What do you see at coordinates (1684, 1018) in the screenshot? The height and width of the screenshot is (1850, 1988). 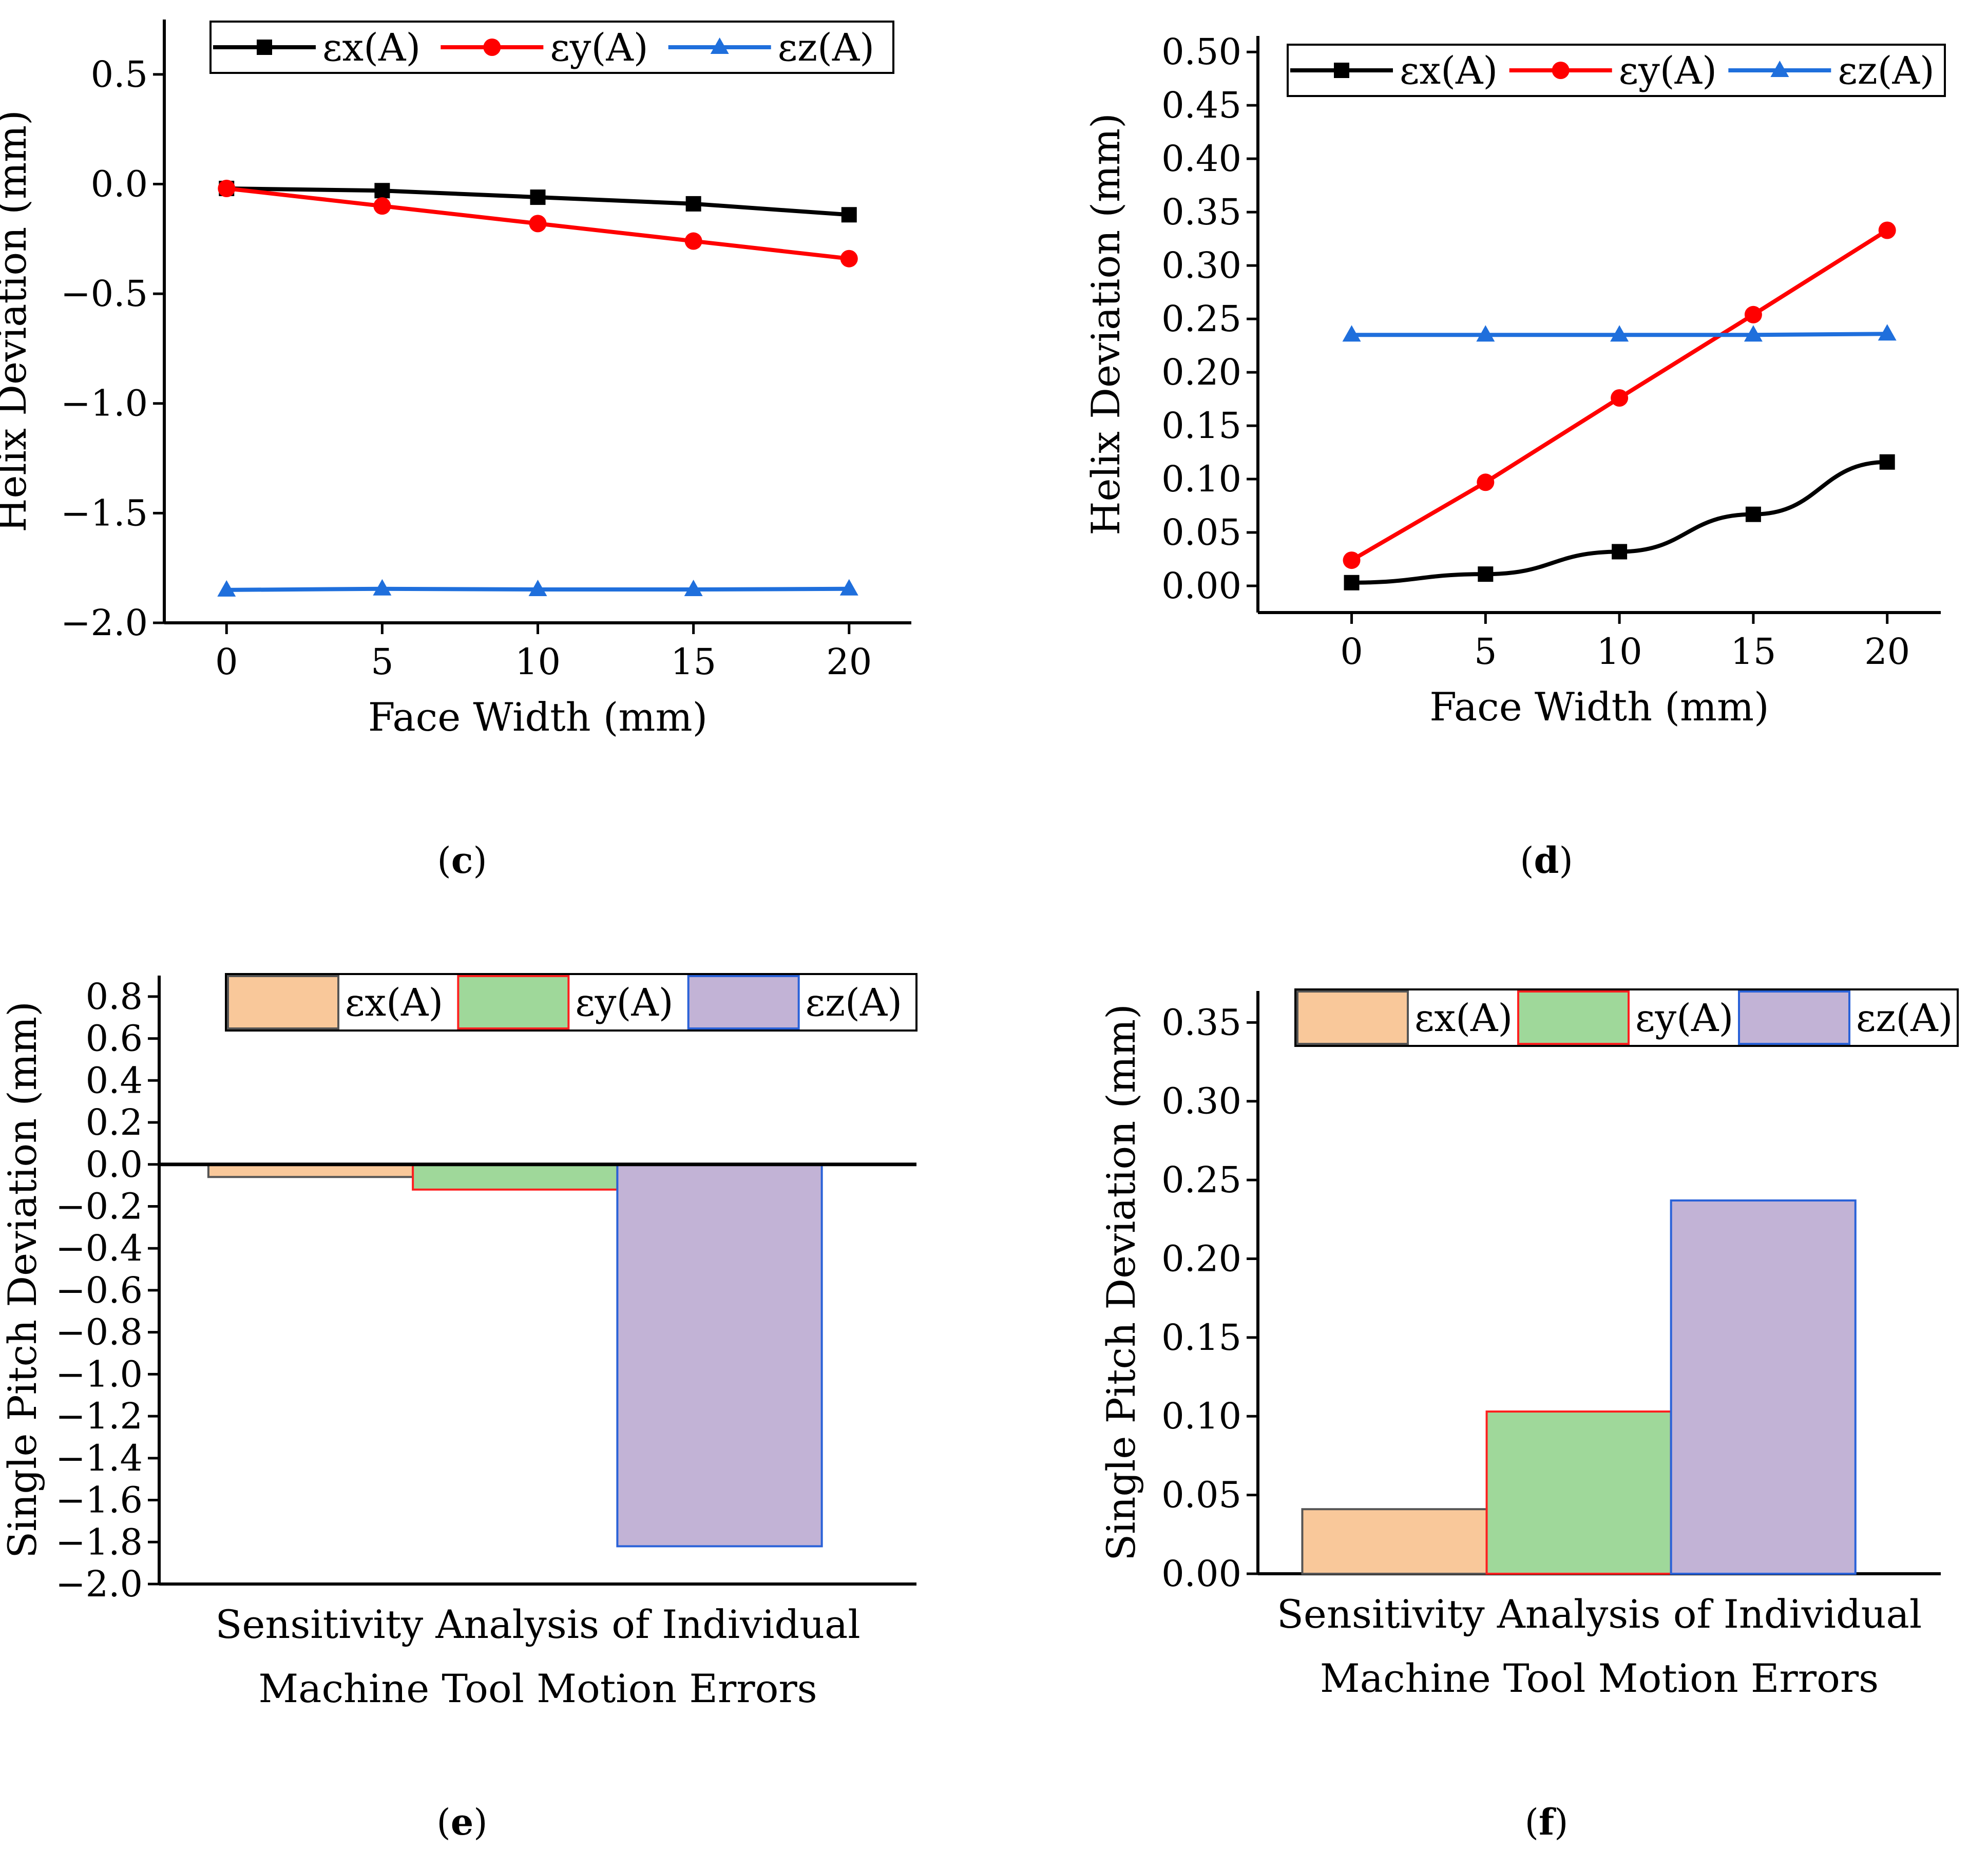 I see `f-legend-label-1: εy(A)` at bounding box center [1684, 1018].